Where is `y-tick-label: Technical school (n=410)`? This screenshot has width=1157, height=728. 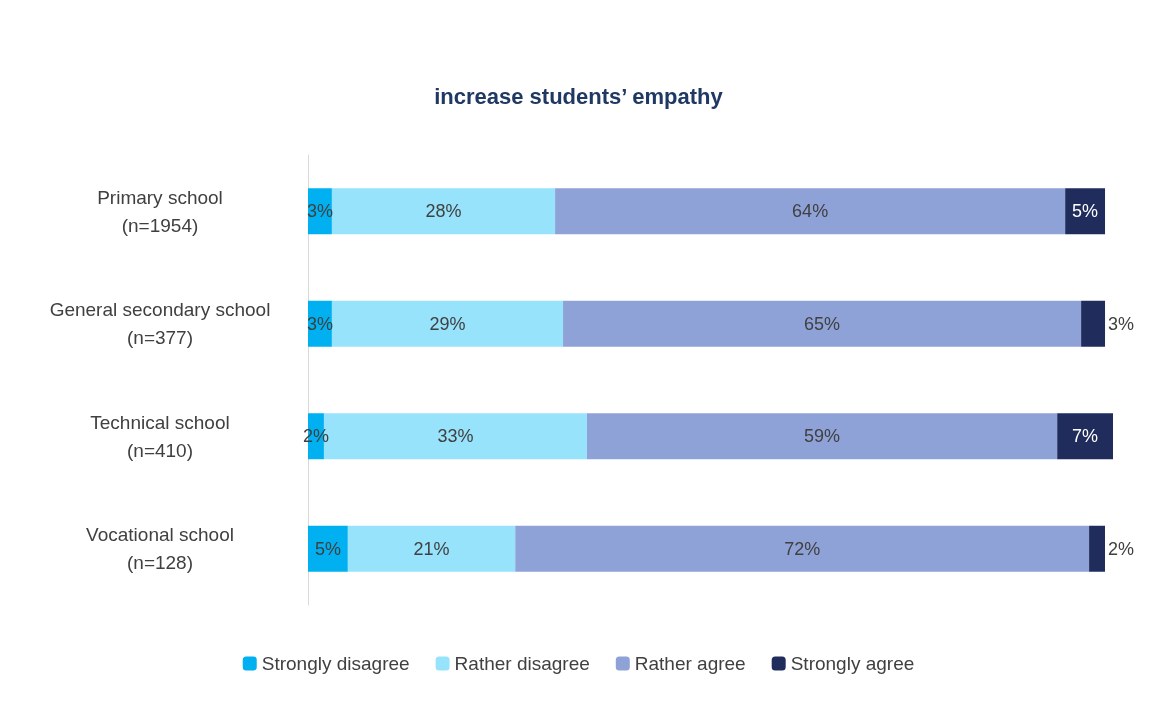 y-tick-label: Technical school (n=410) is located at coordinates (160, 436).